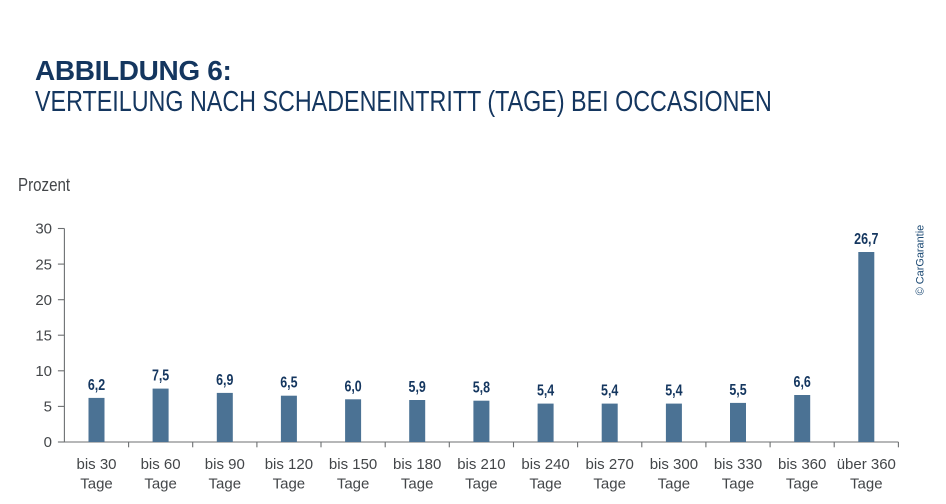 The image size is (946, 504). What do you see at coordinates (802, 464) in the screenshot?
I see `svg-text: bis 360` at bounding box center [802, 464].